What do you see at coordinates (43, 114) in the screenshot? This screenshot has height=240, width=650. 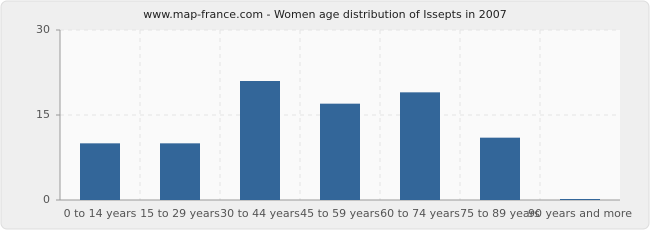 I see `y-tick-label: 15` at bounding box center [43, 114].